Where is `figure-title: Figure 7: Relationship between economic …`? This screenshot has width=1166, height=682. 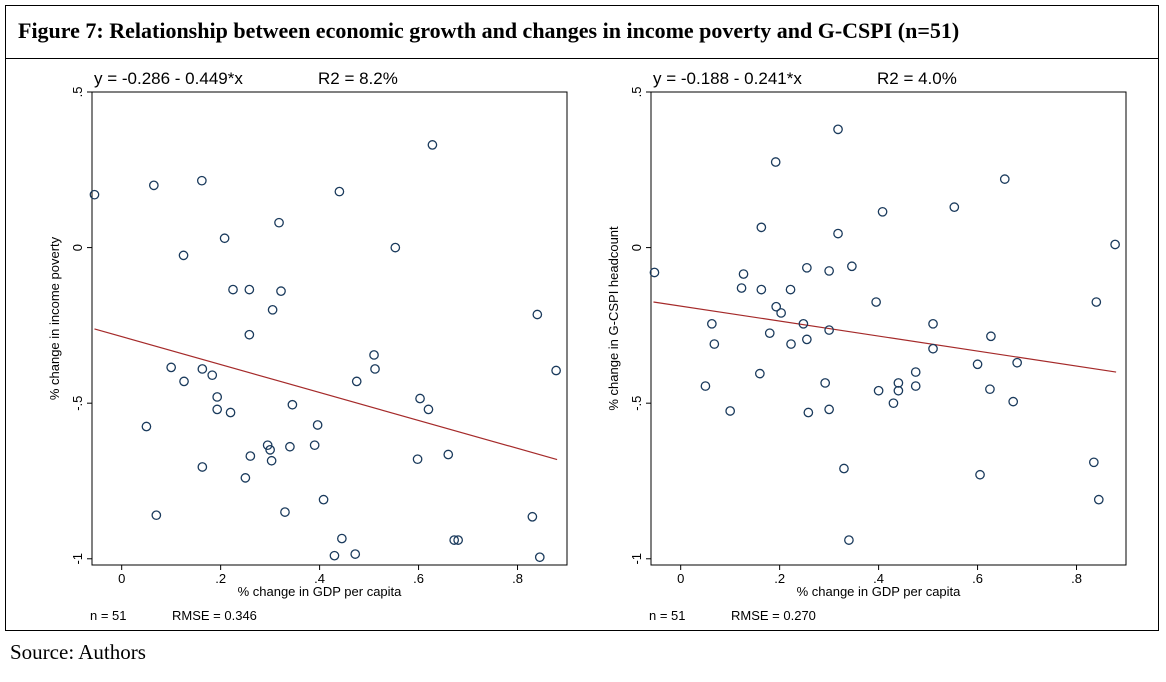
figure-title: Figure 7: Relationship between economic … is located at coordinates (489, 30).